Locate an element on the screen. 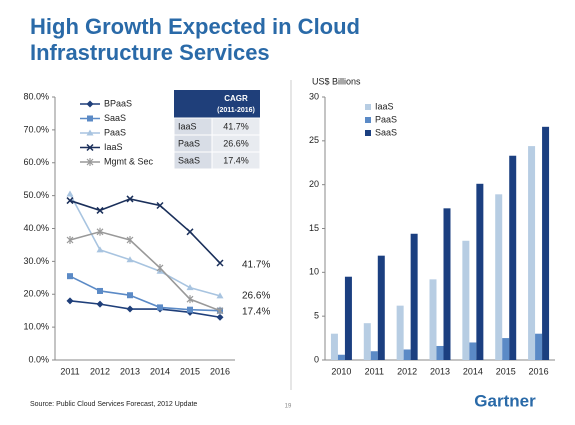  x-tick-label: 2012 is located at coordinates (407, 371).